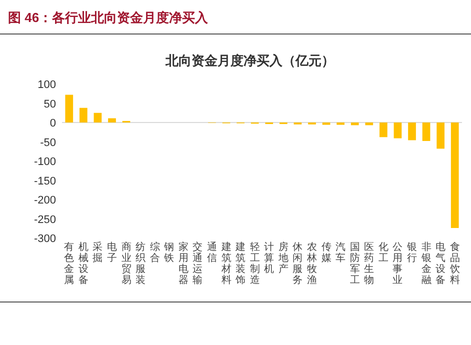 This screenshot has height=345, width=471. Describe the element at coordinates (45, 239) in the screenshot. I see `y-tick-label: -300` at that location.